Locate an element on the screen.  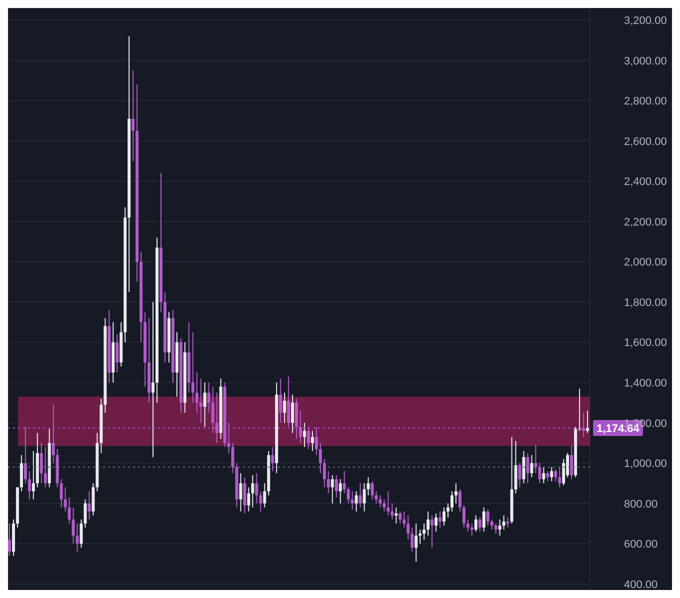
y-tick-label: 2,200.00 is located at coordinates (645, 222).